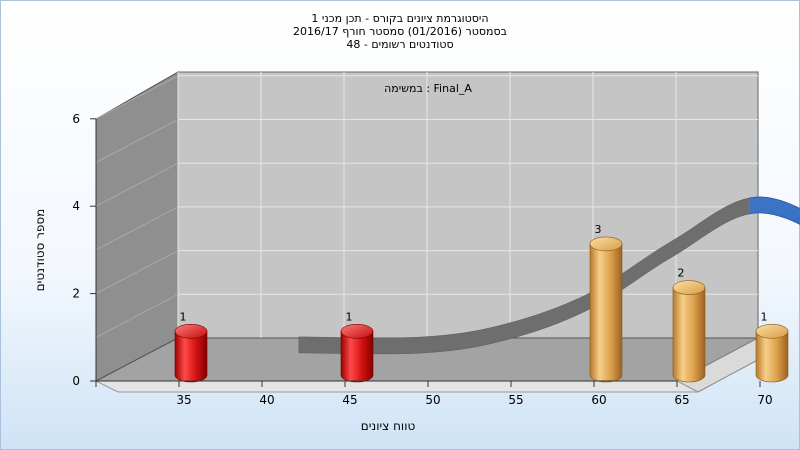  Describe the element at coordinates (84, 250) in the screenshot. I see `y-axis: 0 2 4 6` at that location.